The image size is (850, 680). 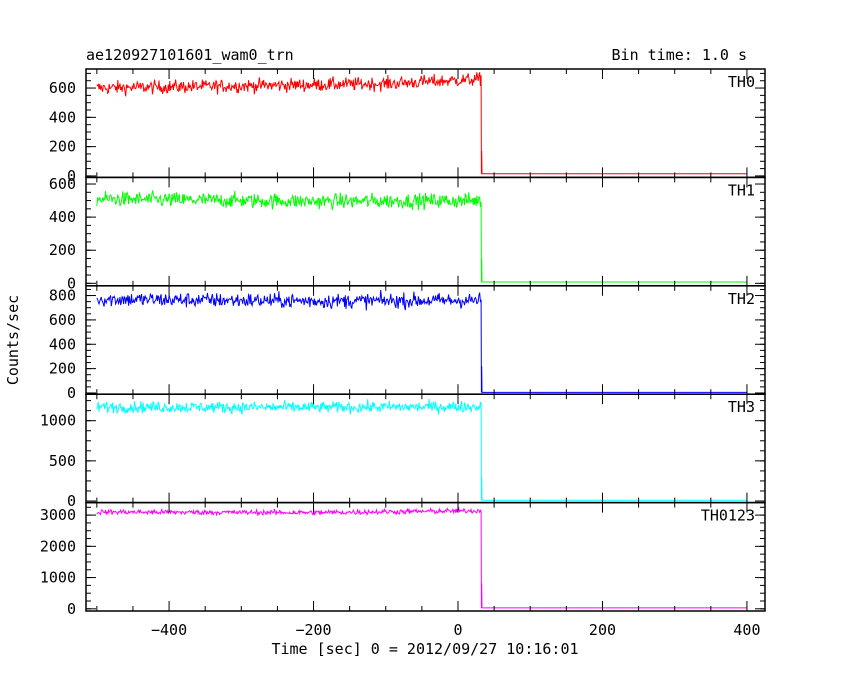 What do you see at coordinates (169, 630) in the screenshot?
I see `x-tick-label: −400` at bounding box center [169, 630].